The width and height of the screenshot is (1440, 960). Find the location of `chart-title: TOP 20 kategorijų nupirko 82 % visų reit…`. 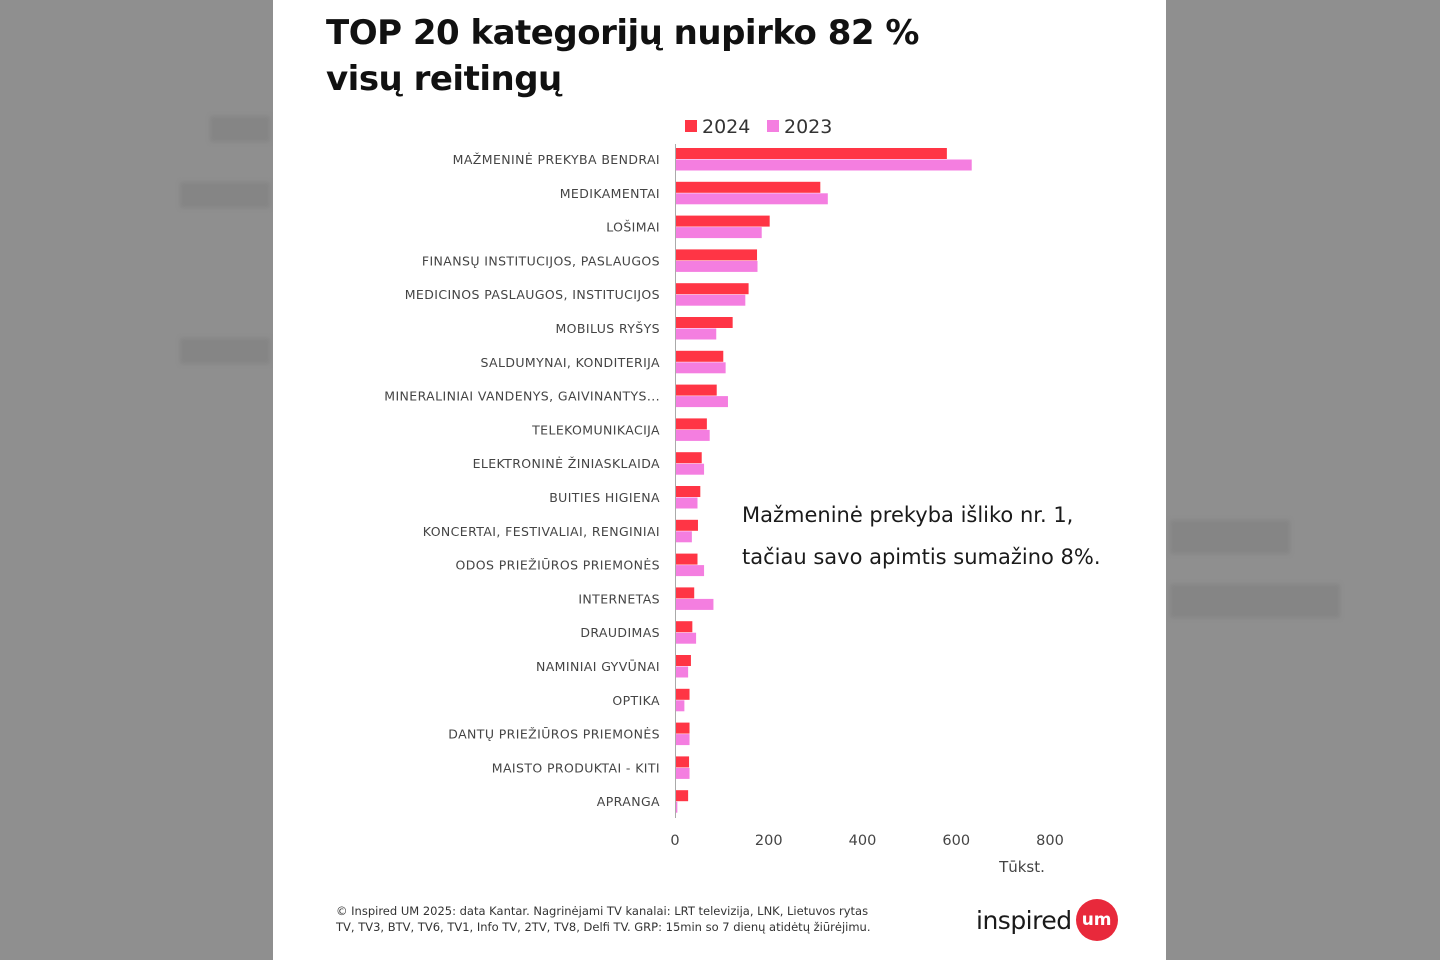

chart-title: TOP 20 kategorijų nupirko 82 % visų reit… is located at coordinates (646, 56).